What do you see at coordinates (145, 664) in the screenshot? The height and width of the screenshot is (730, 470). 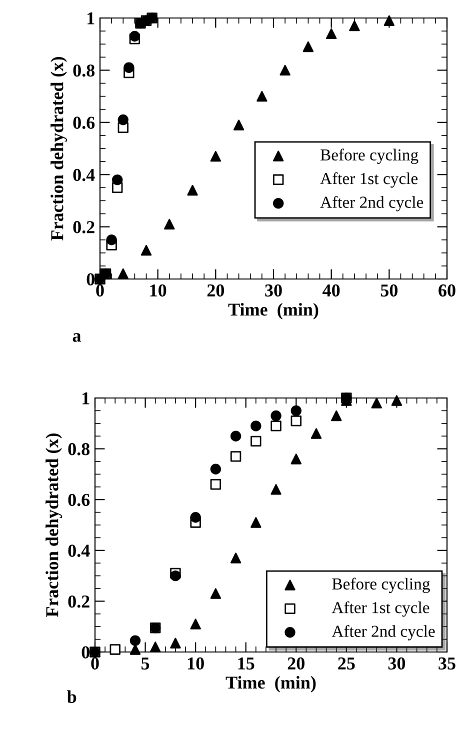 I see `x-tick-label: 5` at bounding box center [145, 664].